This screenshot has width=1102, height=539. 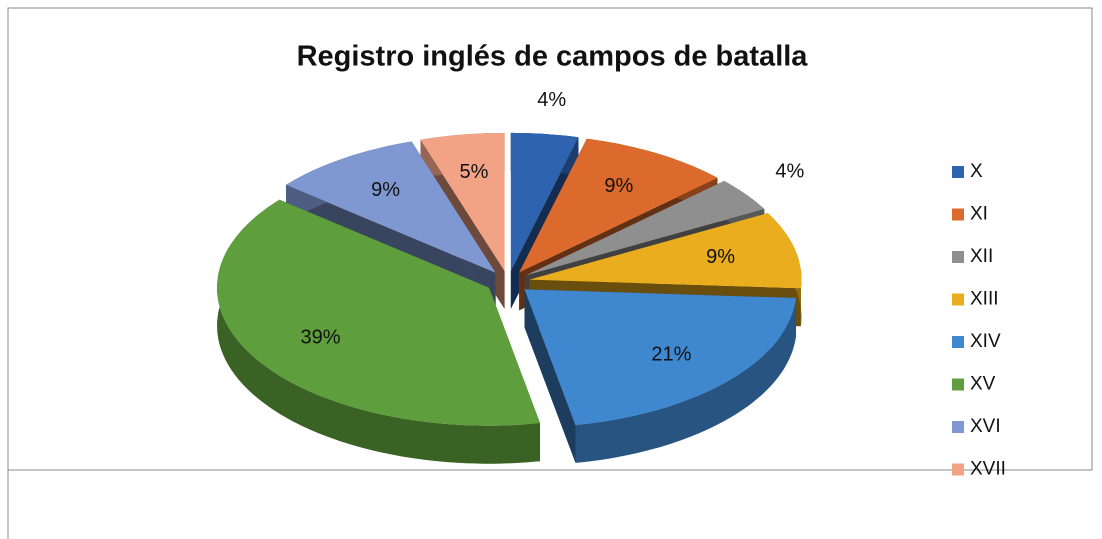 What do you see at coordinates (320, 338) in the screenshot?
I see `data-label: 39%` at bounding box center [320, 338].